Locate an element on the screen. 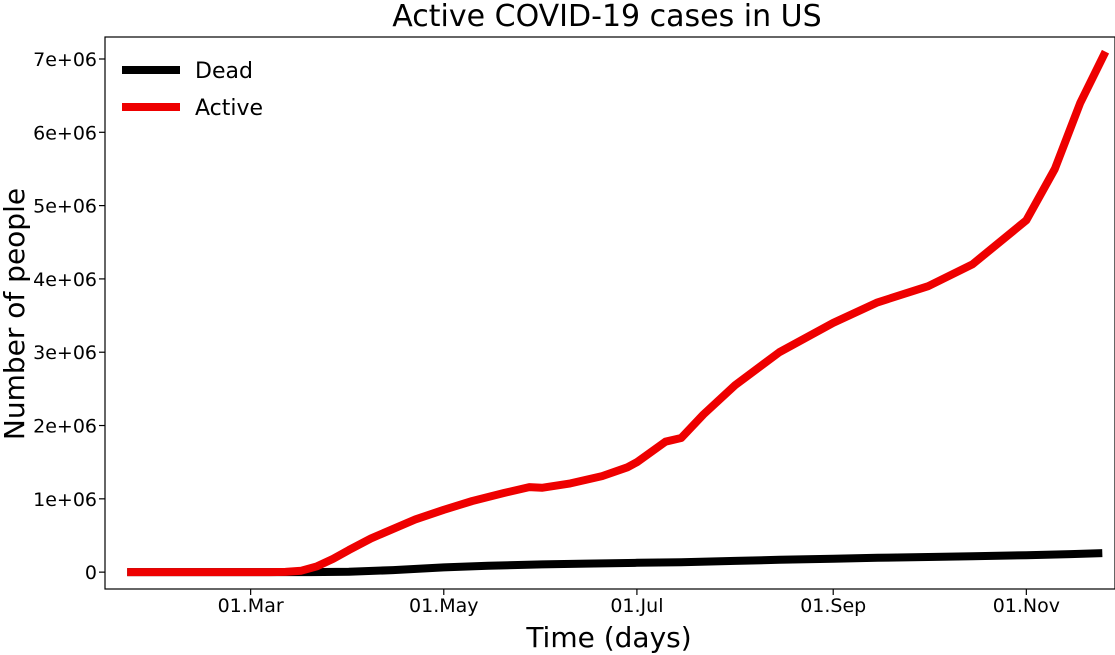 Image resolution: width=1115 pixels, height=655 pixels. legend-label-active: Active is located at coordinates (229, 108).